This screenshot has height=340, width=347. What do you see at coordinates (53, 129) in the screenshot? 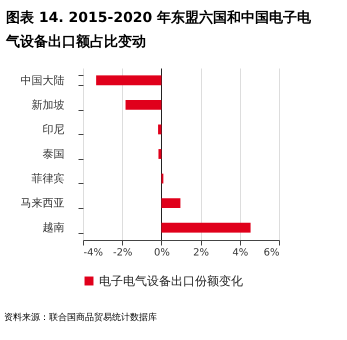
I see `y-tick-label: 印尼` at bounding box center [53, 129].